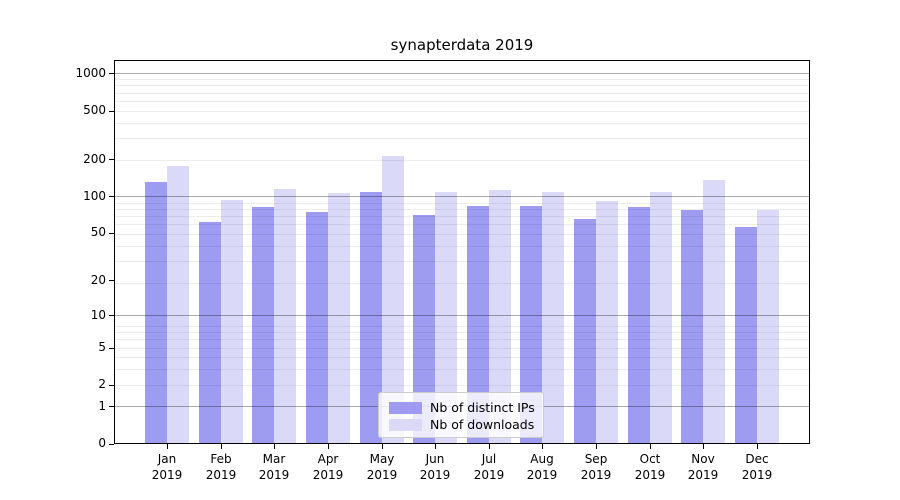  I want to click on bar-downloads-apr, so click(339, 317).